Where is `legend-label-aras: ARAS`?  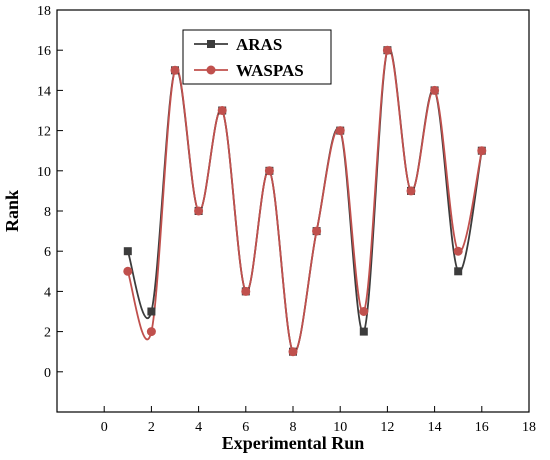
legend-label-aras: ARAS is located at coordinates (259, 44).